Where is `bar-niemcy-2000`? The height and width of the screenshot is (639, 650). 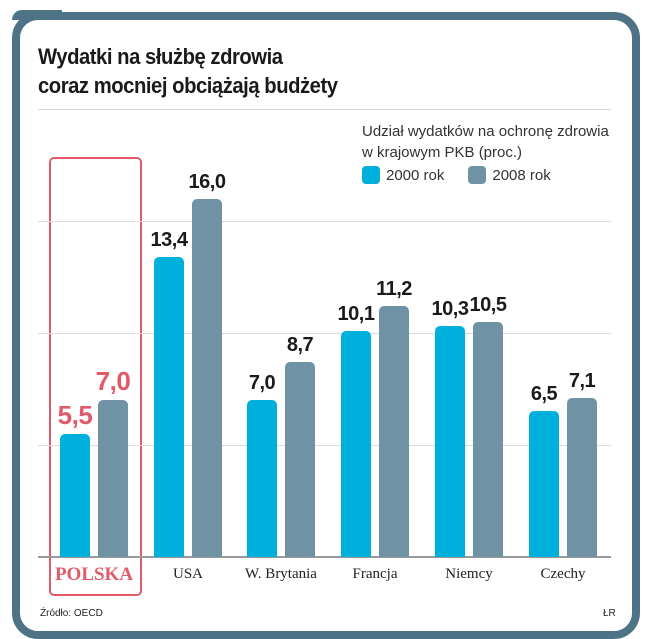 bar-niemcy-2000 is located at coordinates (450, 441).